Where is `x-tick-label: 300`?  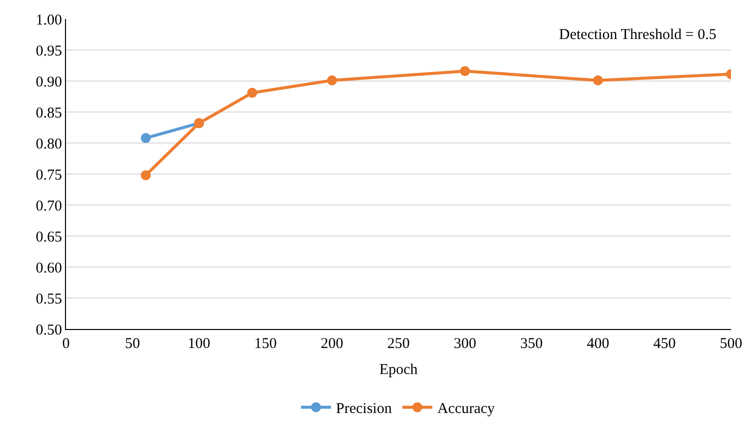 x-tick-label: 300 is located at coordinates (465, 344).